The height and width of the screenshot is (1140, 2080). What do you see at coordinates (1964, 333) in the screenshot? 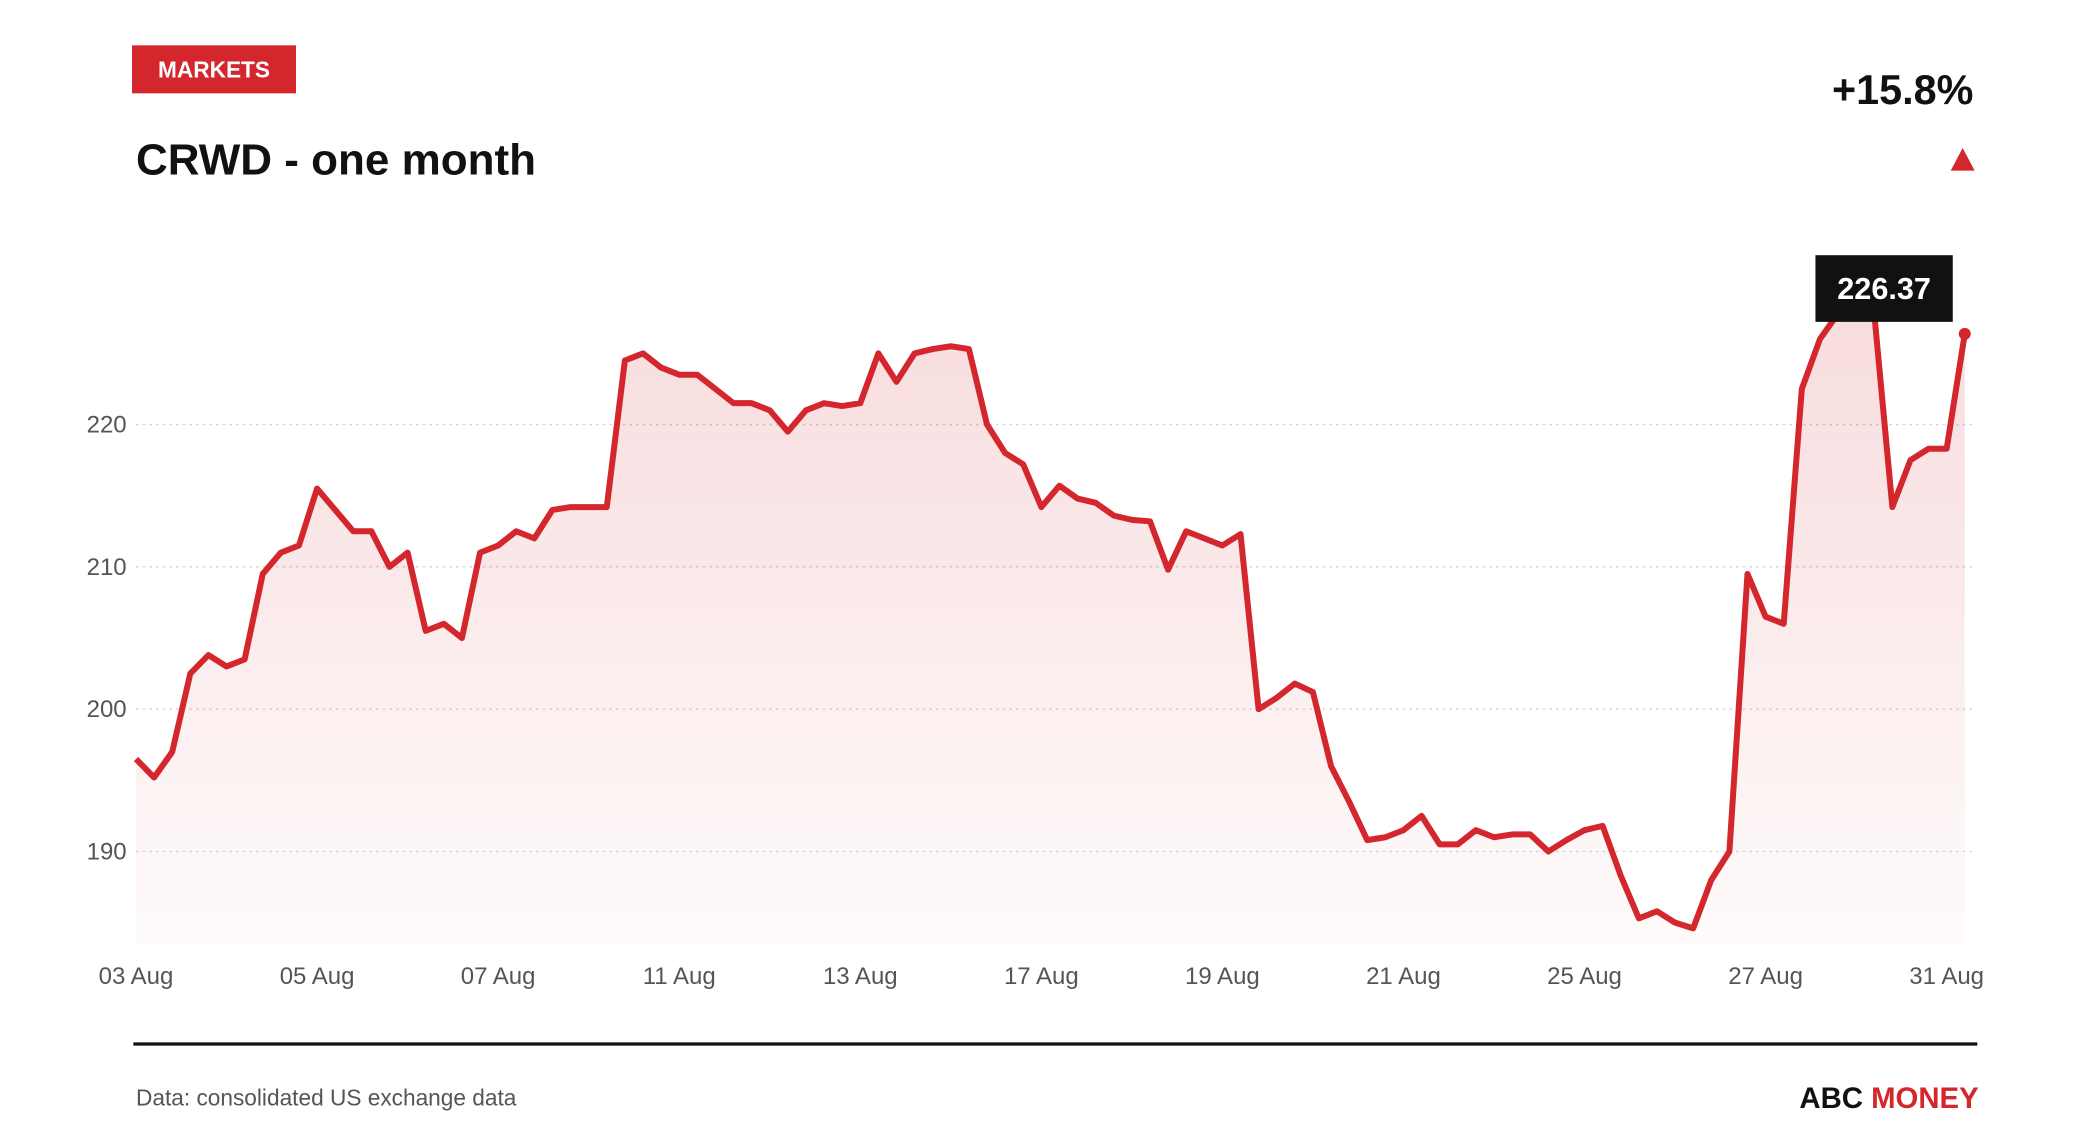
I see `last-point` at bounding box center [1964, 333].